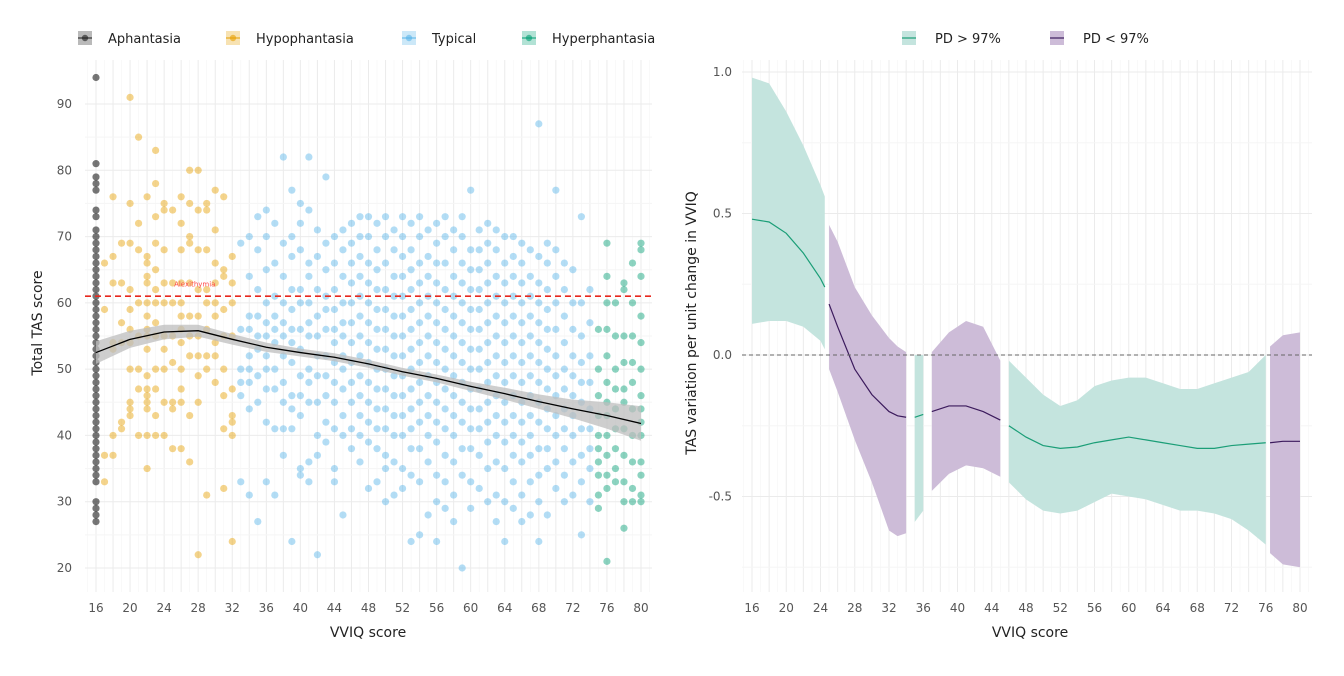 This screenshot has height=676, width=1344. Describe the element at coordinates (786, 608) in the screenshot. I see `x-tick-label: 20` at that location.